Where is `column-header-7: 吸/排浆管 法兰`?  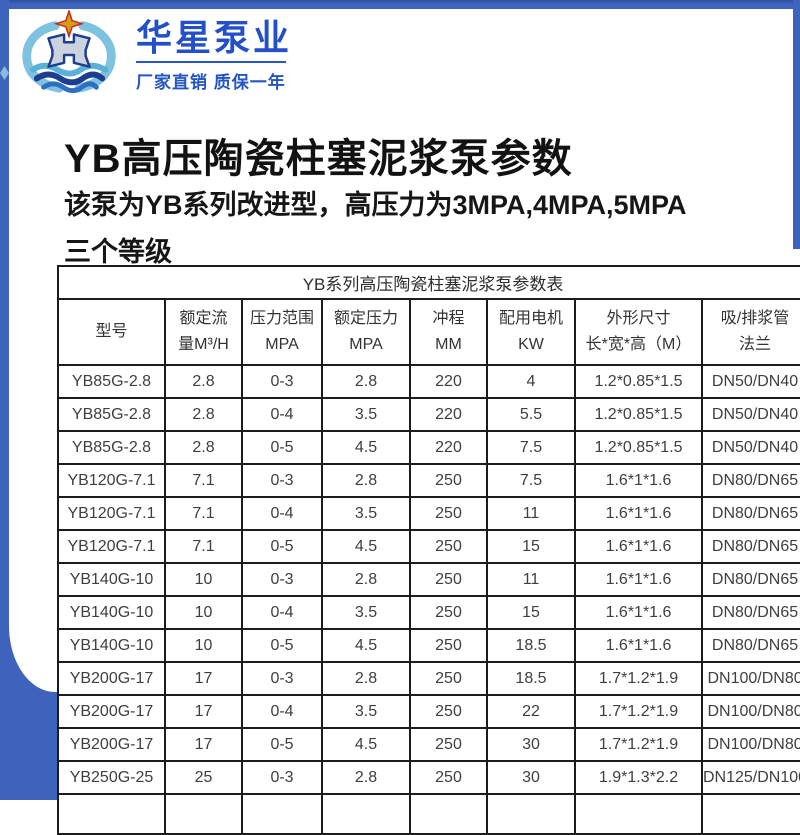
column-header-7: 吸/排浆管 法兰 is located at coordinates (750, 332).